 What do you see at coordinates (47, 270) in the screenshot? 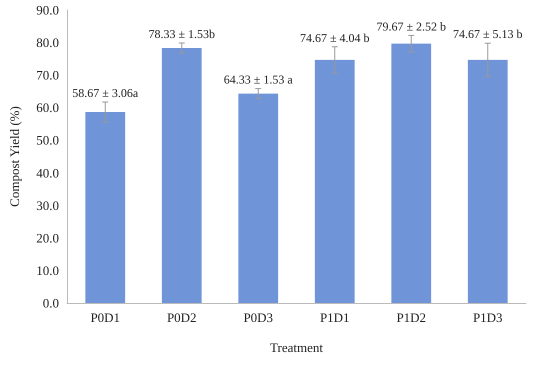
I see `y-tick-label: 10.0` at bounding box center [47, 270].